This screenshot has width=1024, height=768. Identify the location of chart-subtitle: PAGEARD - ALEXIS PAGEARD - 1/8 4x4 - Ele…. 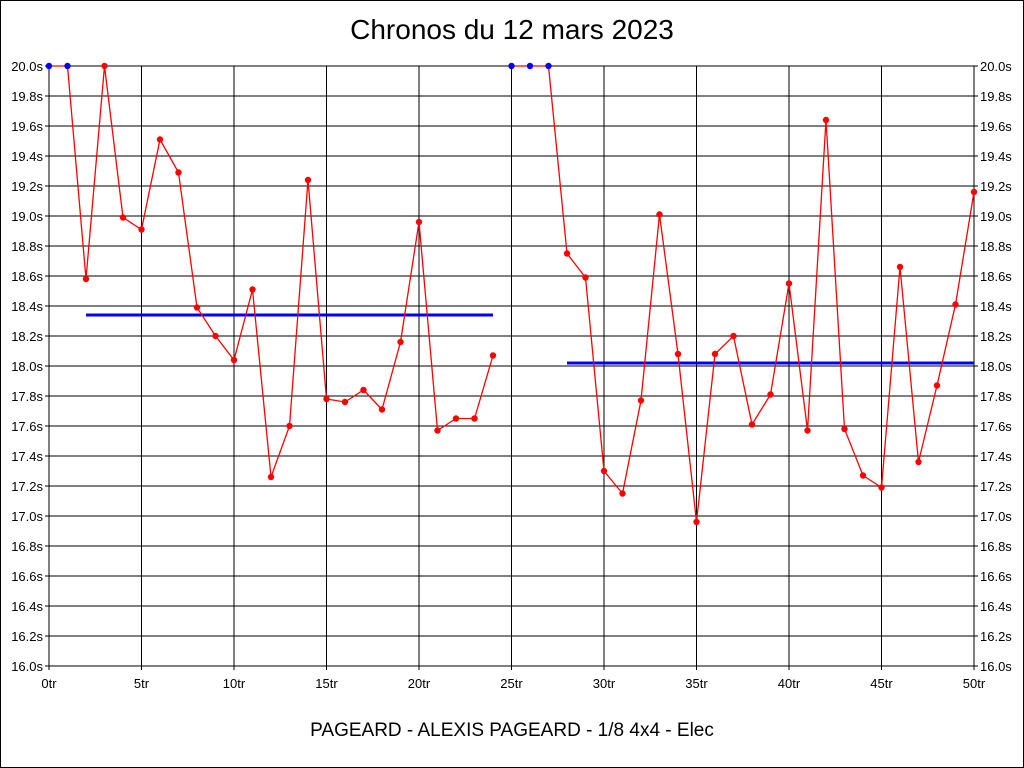
(512, 730).